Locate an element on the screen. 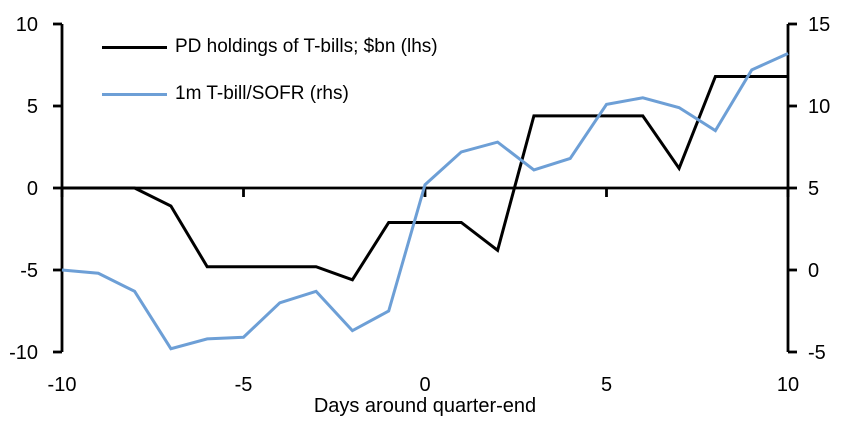 The height and width of the screenshot is (432, 852). x-axis-tick-label: 5 is located at coordinates (606, 385).